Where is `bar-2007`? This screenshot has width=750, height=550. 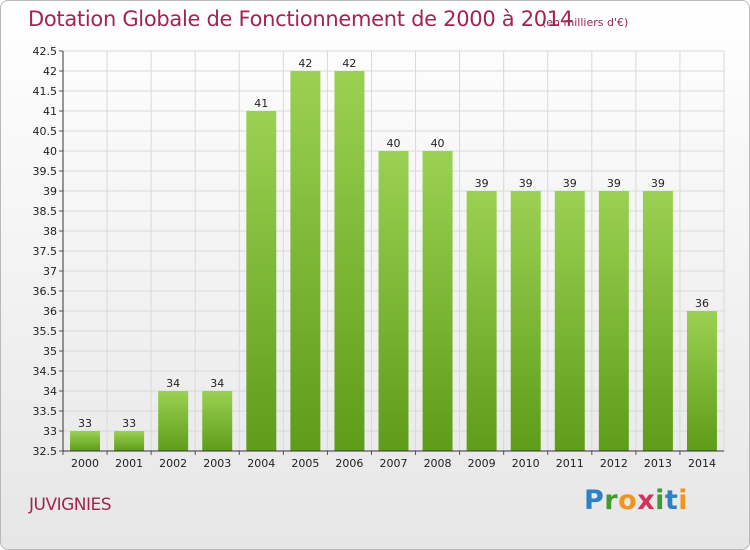 bar-2007 is located at coordinates (393, 301).